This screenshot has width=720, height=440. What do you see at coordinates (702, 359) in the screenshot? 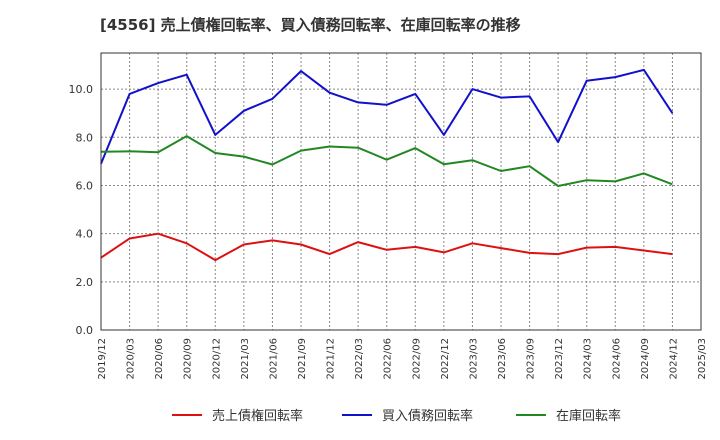
I see `x-tick-label: 2025/03` at bounding box center [702, 359].